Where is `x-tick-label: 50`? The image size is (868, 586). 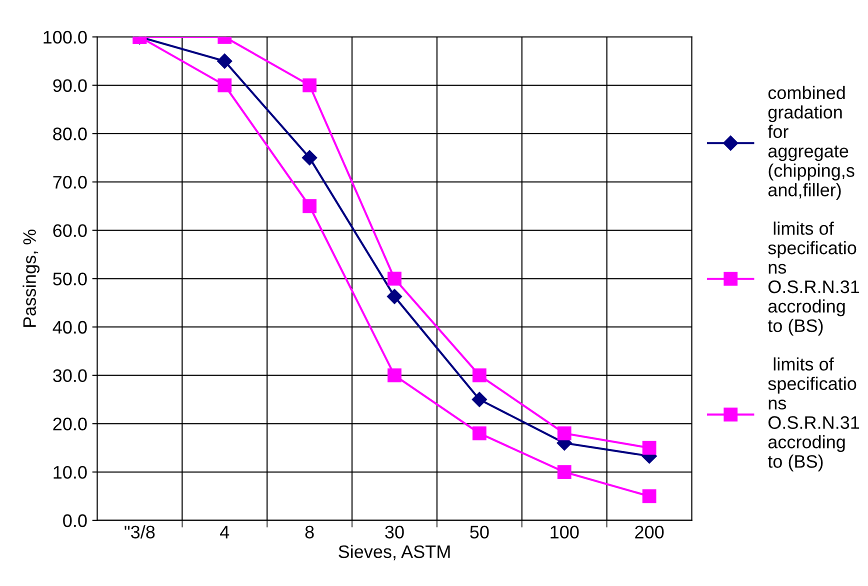
x-tick-label: 50 is located at coordinates (479, 532).